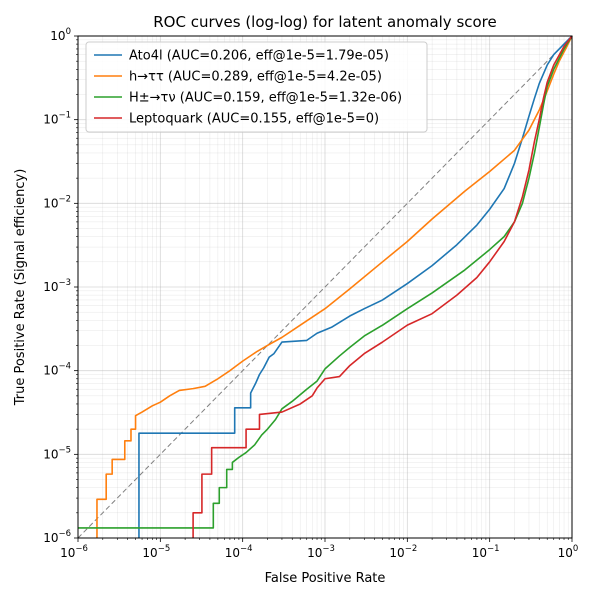 The height and width of the screenshot is (600, 600). I want to click on x-tick-label: 10⁻¹, so click(486, 552).